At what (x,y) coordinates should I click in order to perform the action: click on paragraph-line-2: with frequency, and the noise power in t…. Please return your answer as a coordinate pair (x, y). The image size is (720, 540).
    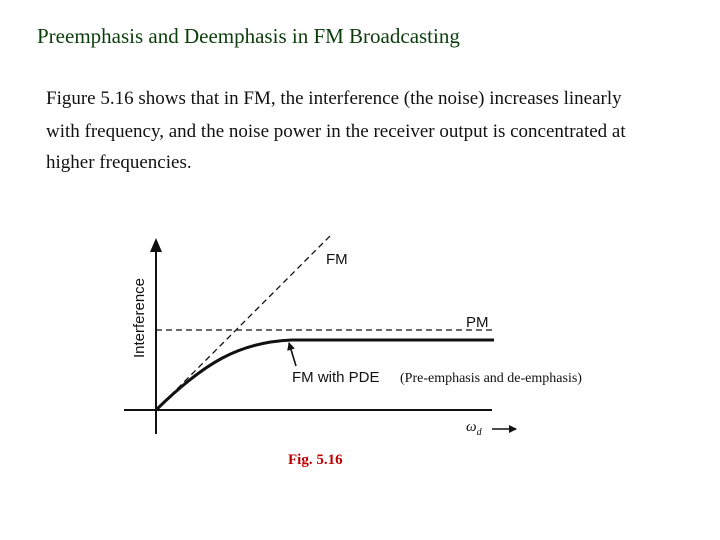
    Looking at the image, I should click on (336, 131).